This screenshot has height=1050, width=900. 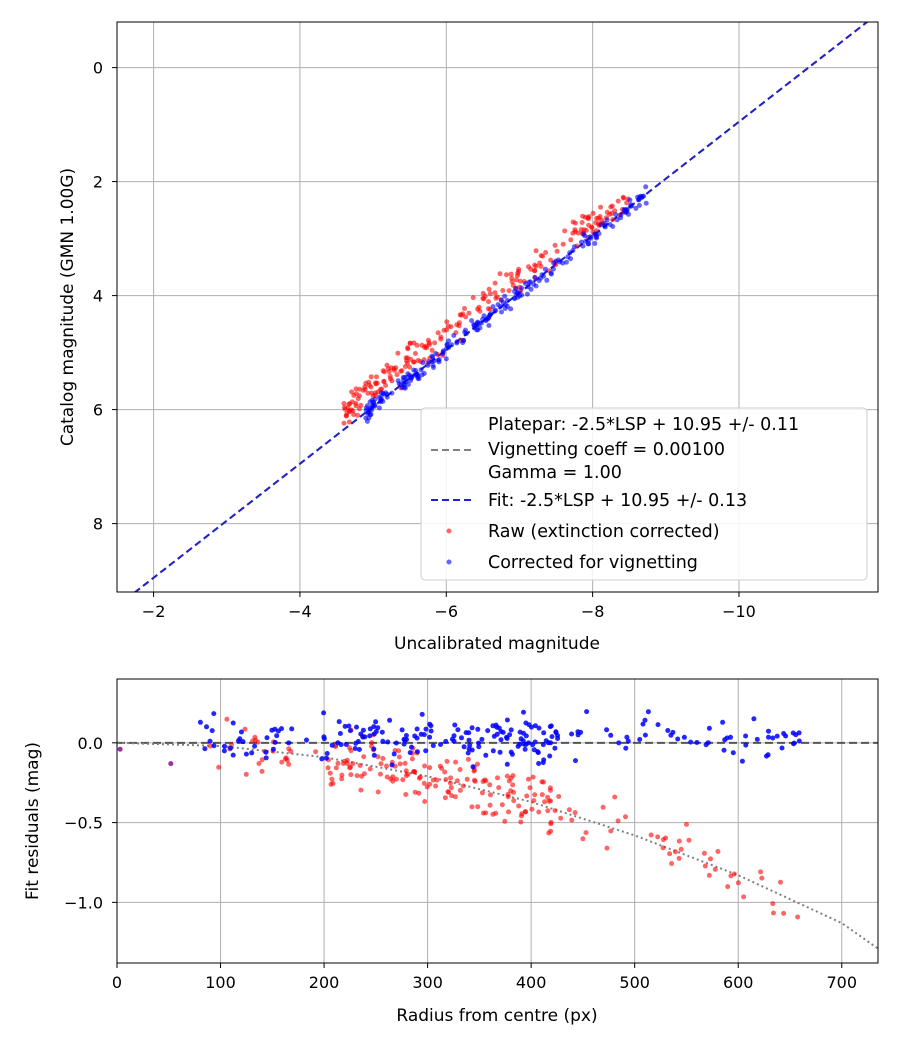 I want to click on legend-corrected: Corrected for vignetting, so click(x=593, y=563).